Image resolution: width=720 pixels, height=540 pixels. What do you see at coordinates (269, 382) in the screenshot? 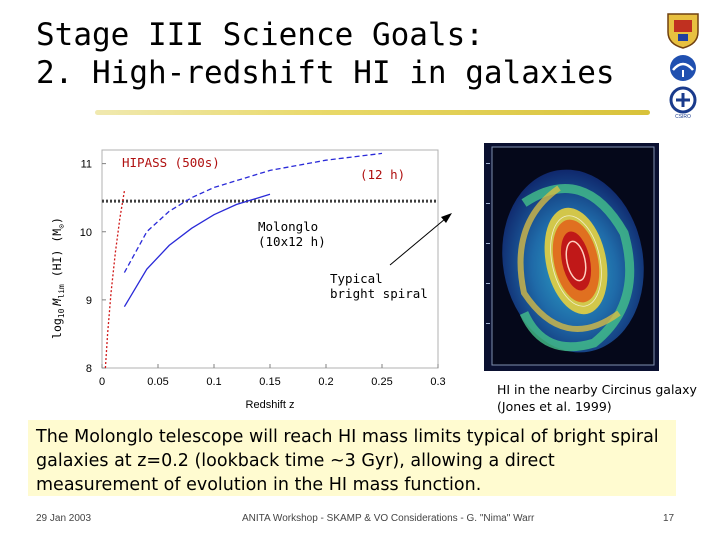
I see `x-tick-label: 0.15` at bounding box center [269, 382].